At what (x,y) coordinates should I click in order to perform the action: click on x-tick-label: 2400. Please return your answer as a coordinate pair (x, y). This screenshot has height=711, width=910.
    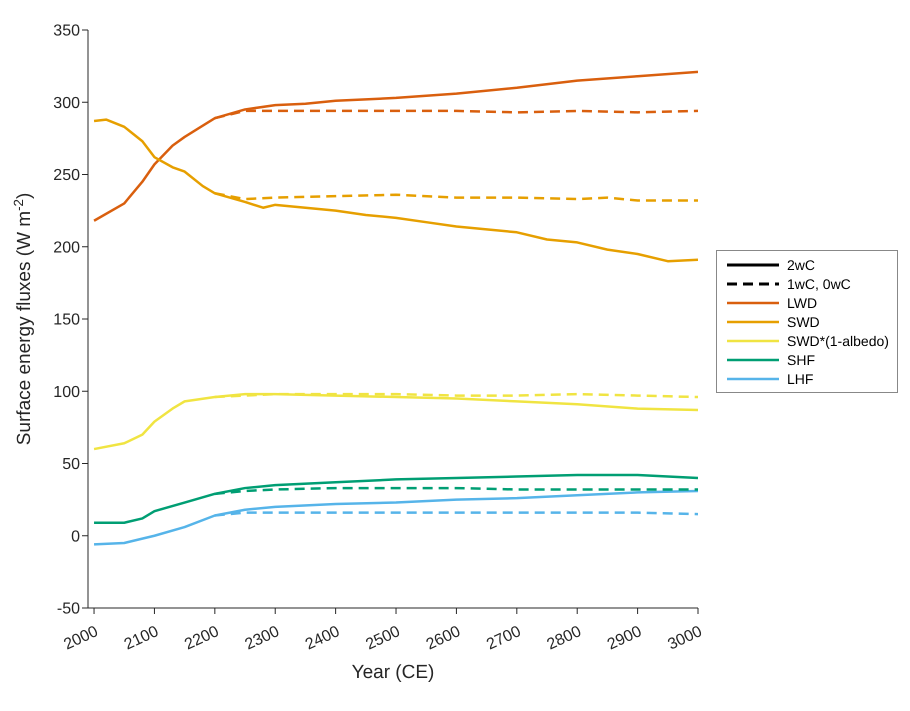
    Looking at the image, I should click on (322, 638).